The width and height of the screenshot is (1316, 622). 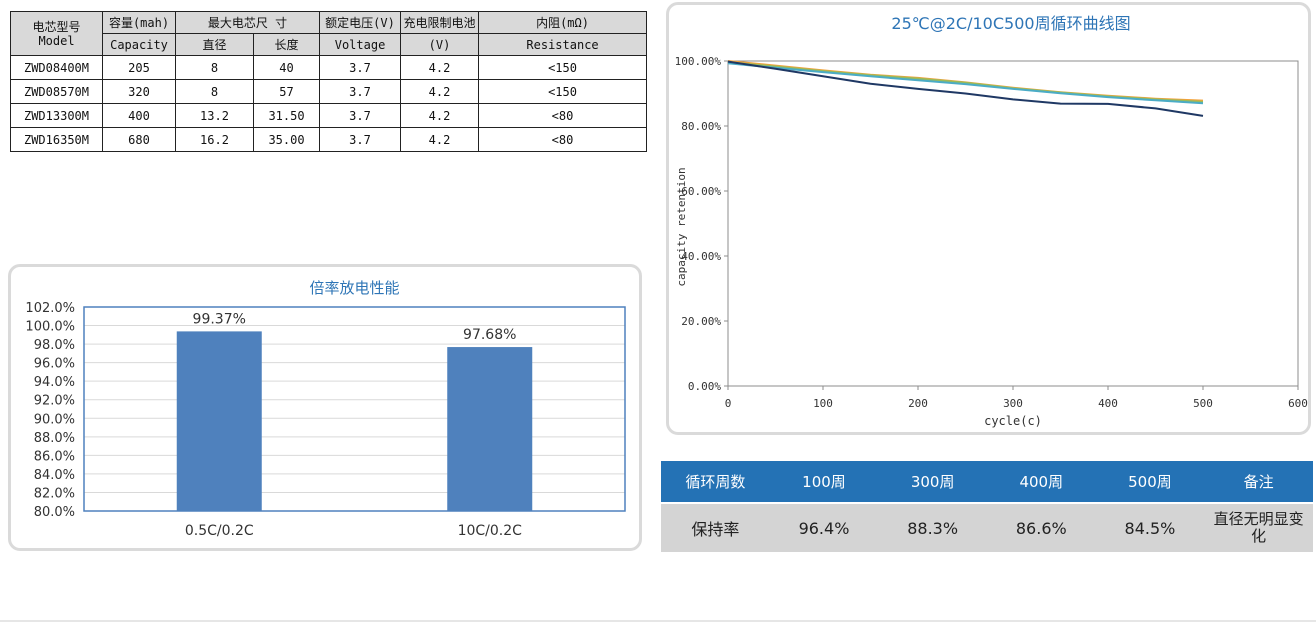 I want to click on table-row: ZWD08400M 205 8 40 3.7 4.2 <150, so click(x=329, y=67).